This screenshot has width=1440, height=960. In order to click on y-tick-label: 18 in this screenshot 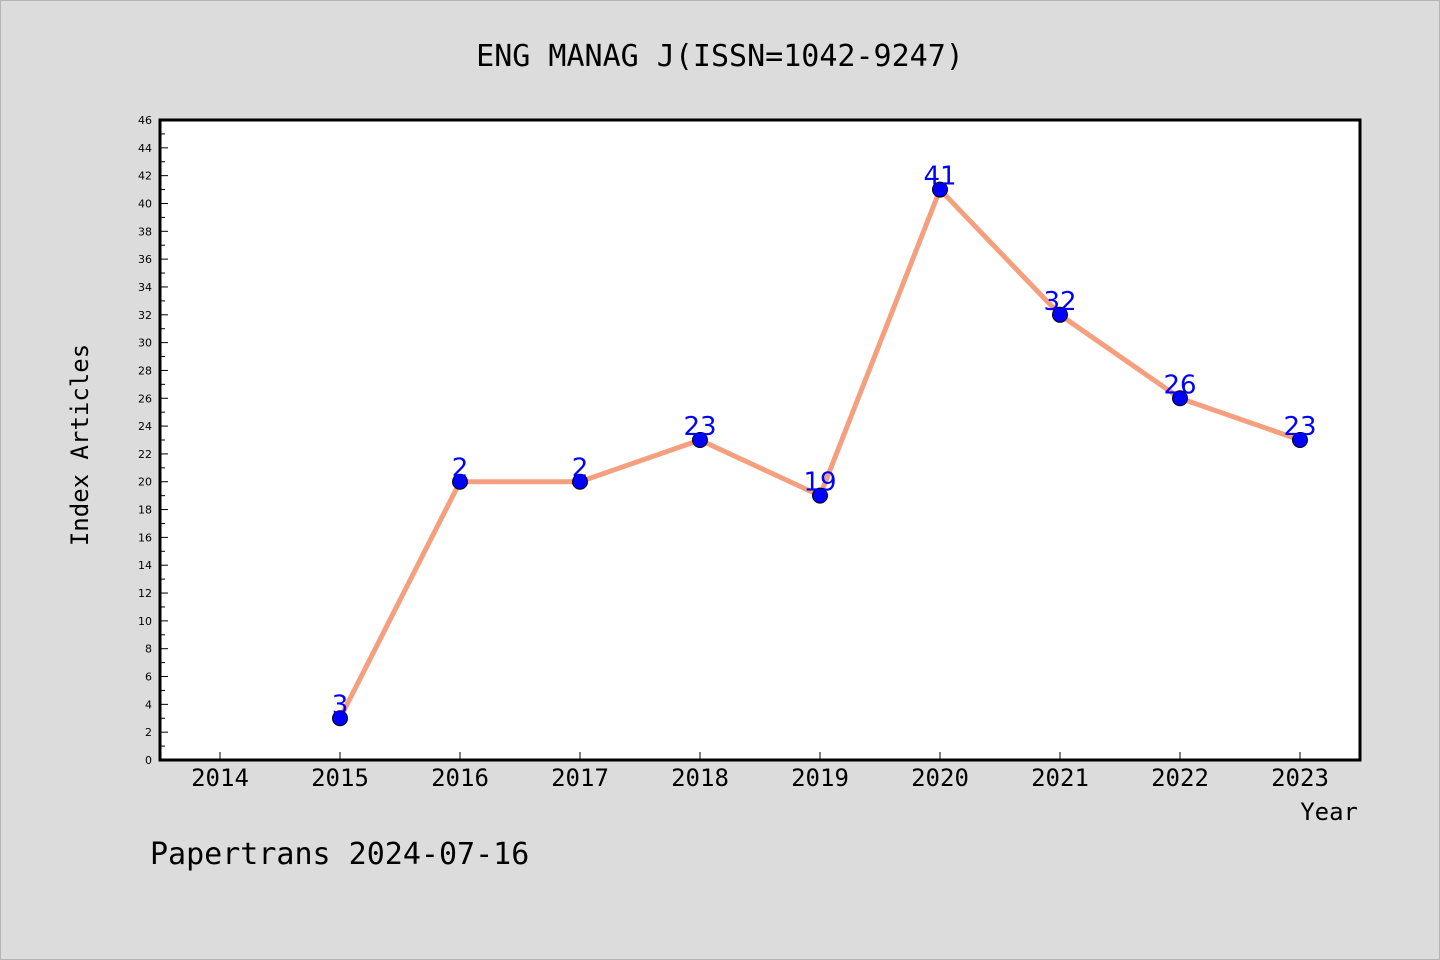, I will do `click(145, 510)`.